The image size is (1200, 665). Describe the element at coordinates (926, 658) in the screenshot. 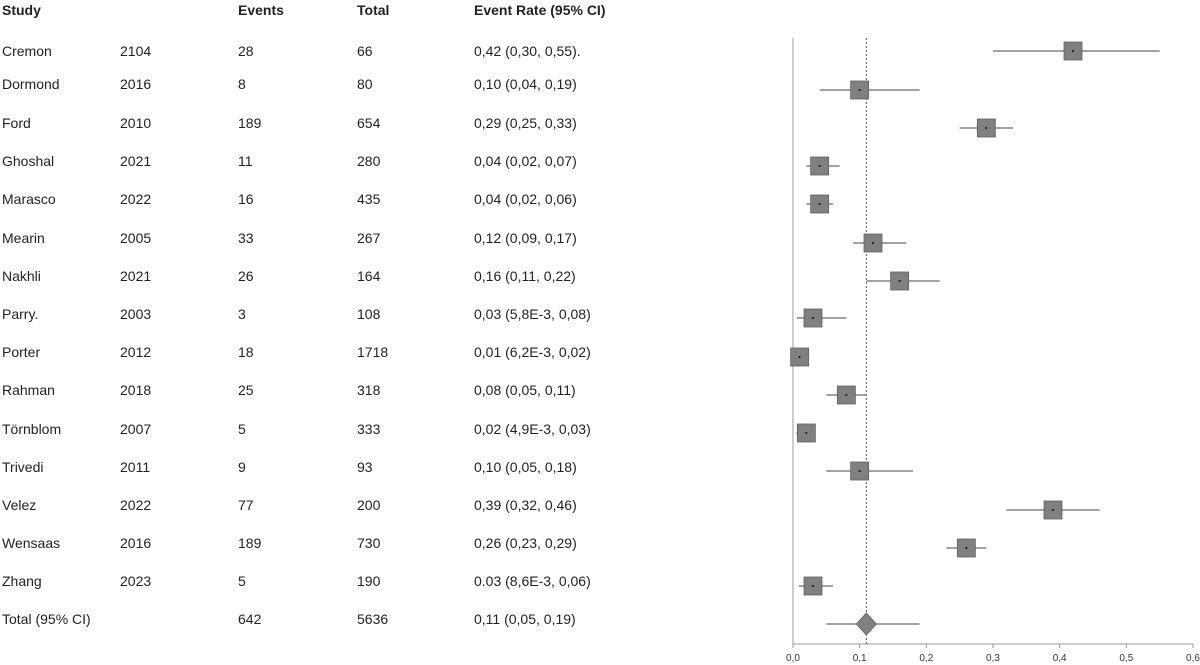

I see `x-tick-label: 0,2` at that location.